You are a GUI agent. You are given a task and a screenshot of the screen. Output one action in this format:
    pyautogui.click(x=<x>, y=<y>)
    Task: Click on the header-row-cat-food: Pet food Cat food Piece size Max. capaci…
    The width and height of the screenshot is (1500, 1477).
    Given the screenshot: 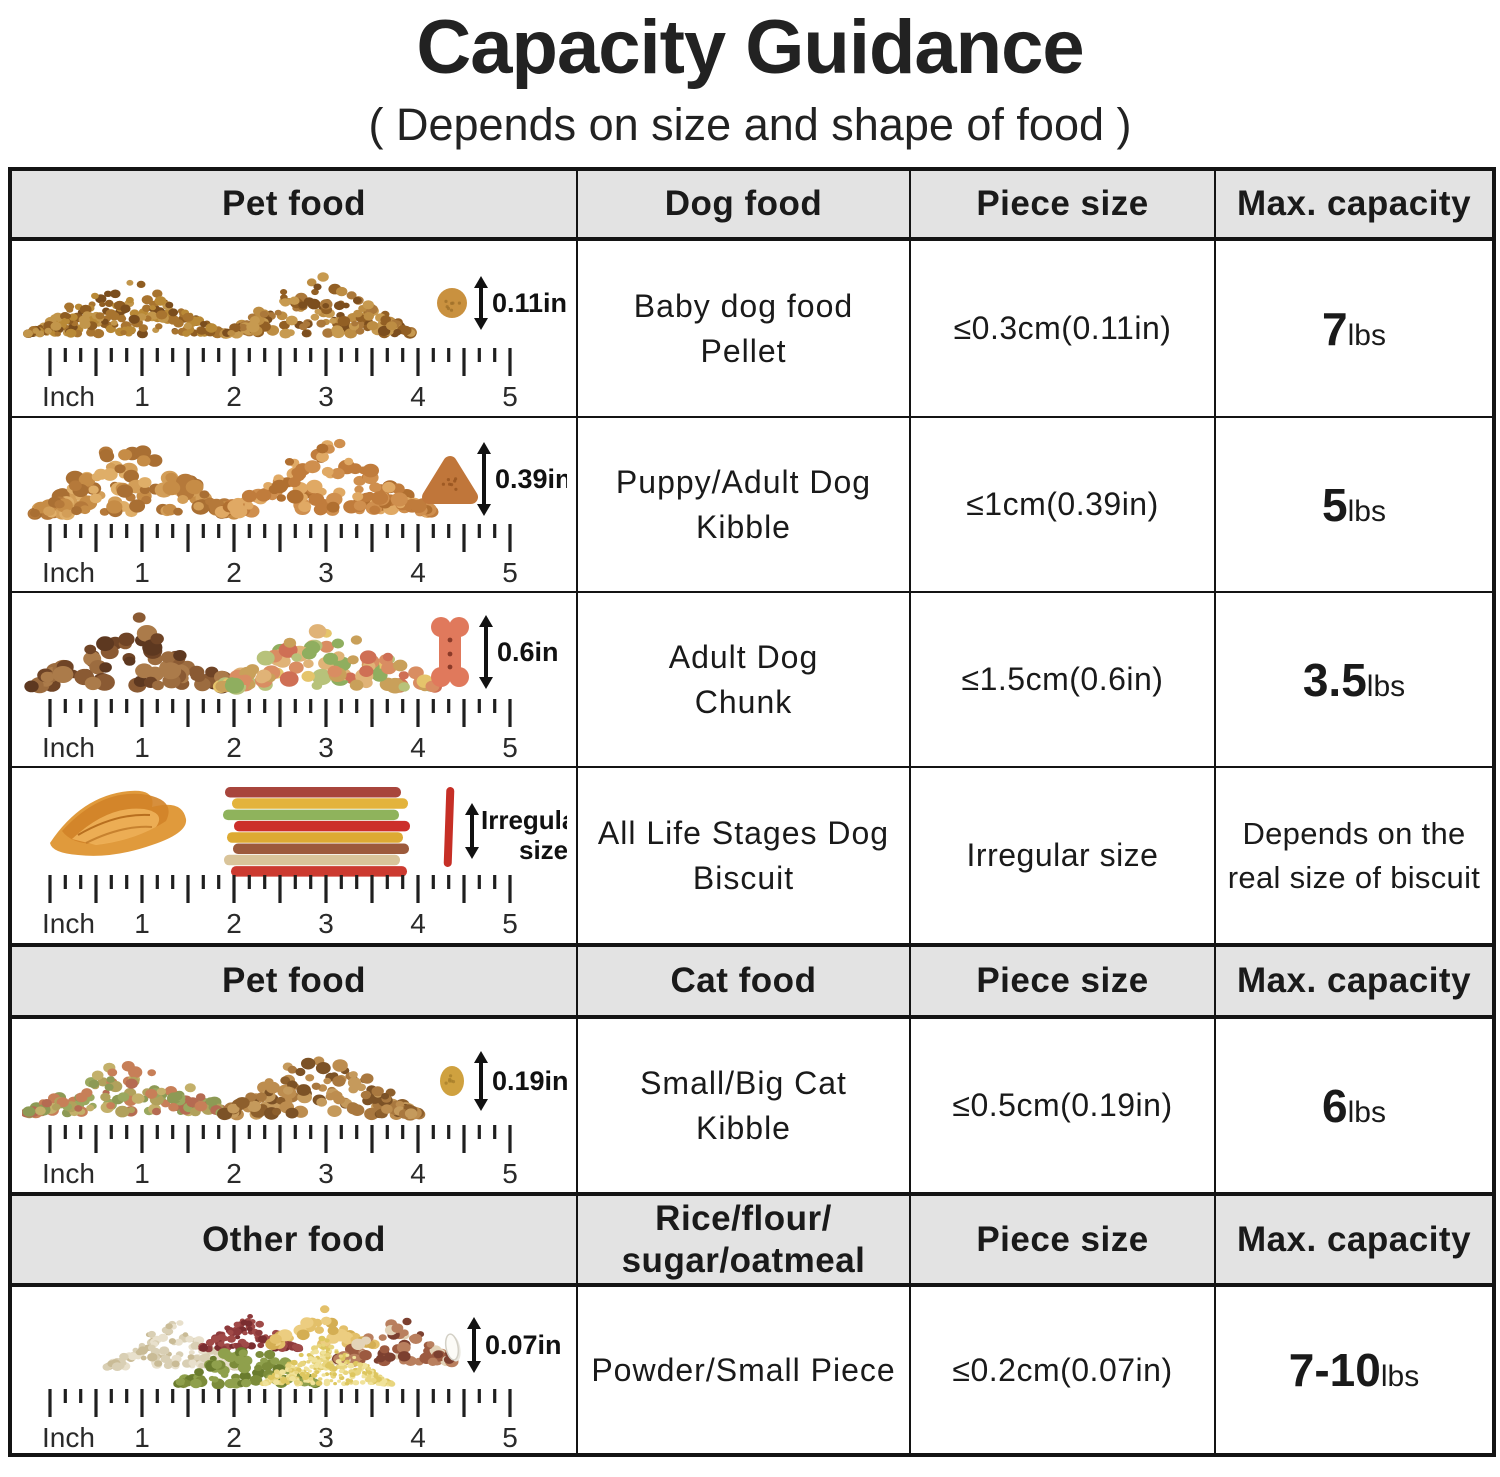 What is the action you would take?
    pyautogui.click(x=752, y=981)
    